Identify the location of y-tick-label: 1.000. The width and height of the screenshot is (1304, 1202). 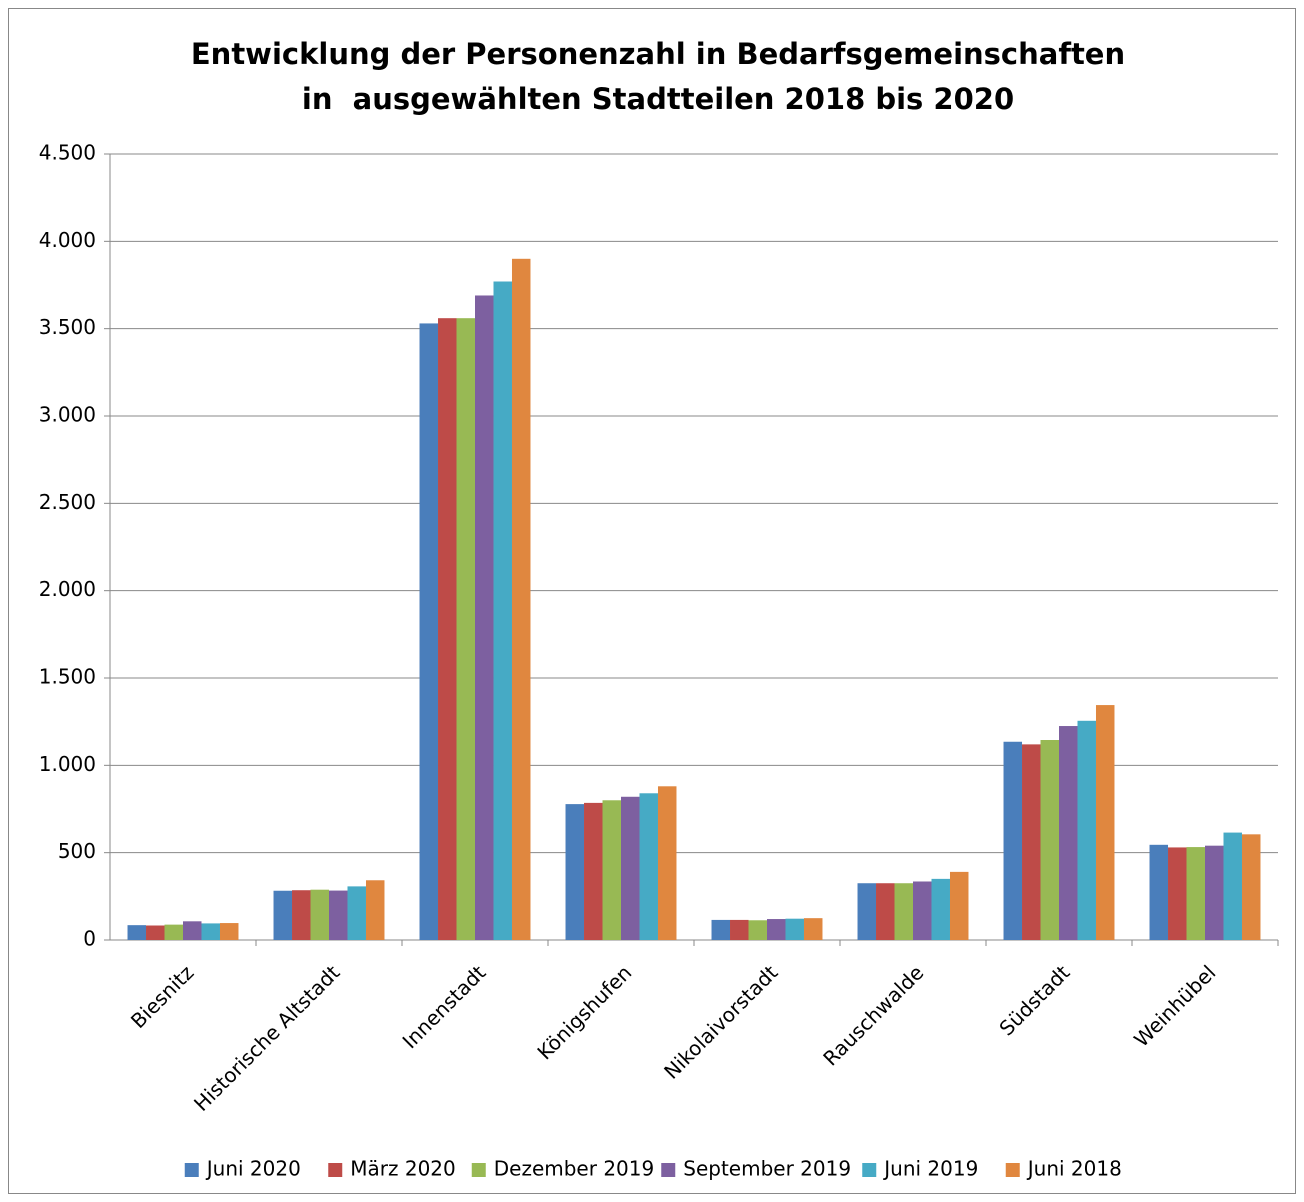
(67, 764).